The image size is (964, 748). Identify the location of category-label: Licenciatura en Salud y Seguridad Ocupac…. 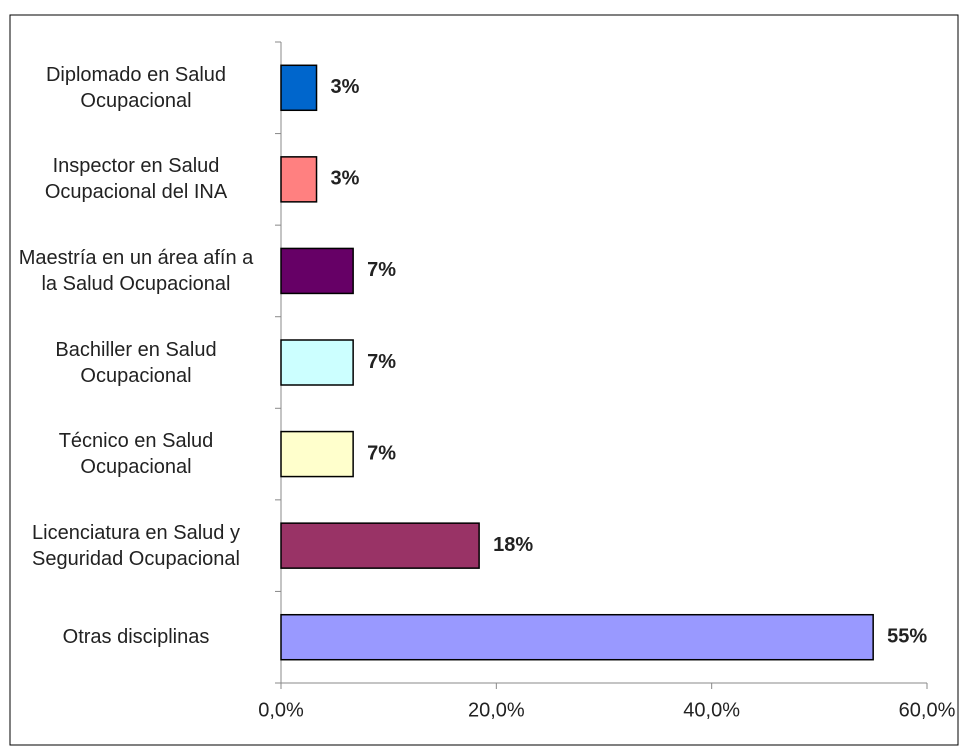
(136, 545).